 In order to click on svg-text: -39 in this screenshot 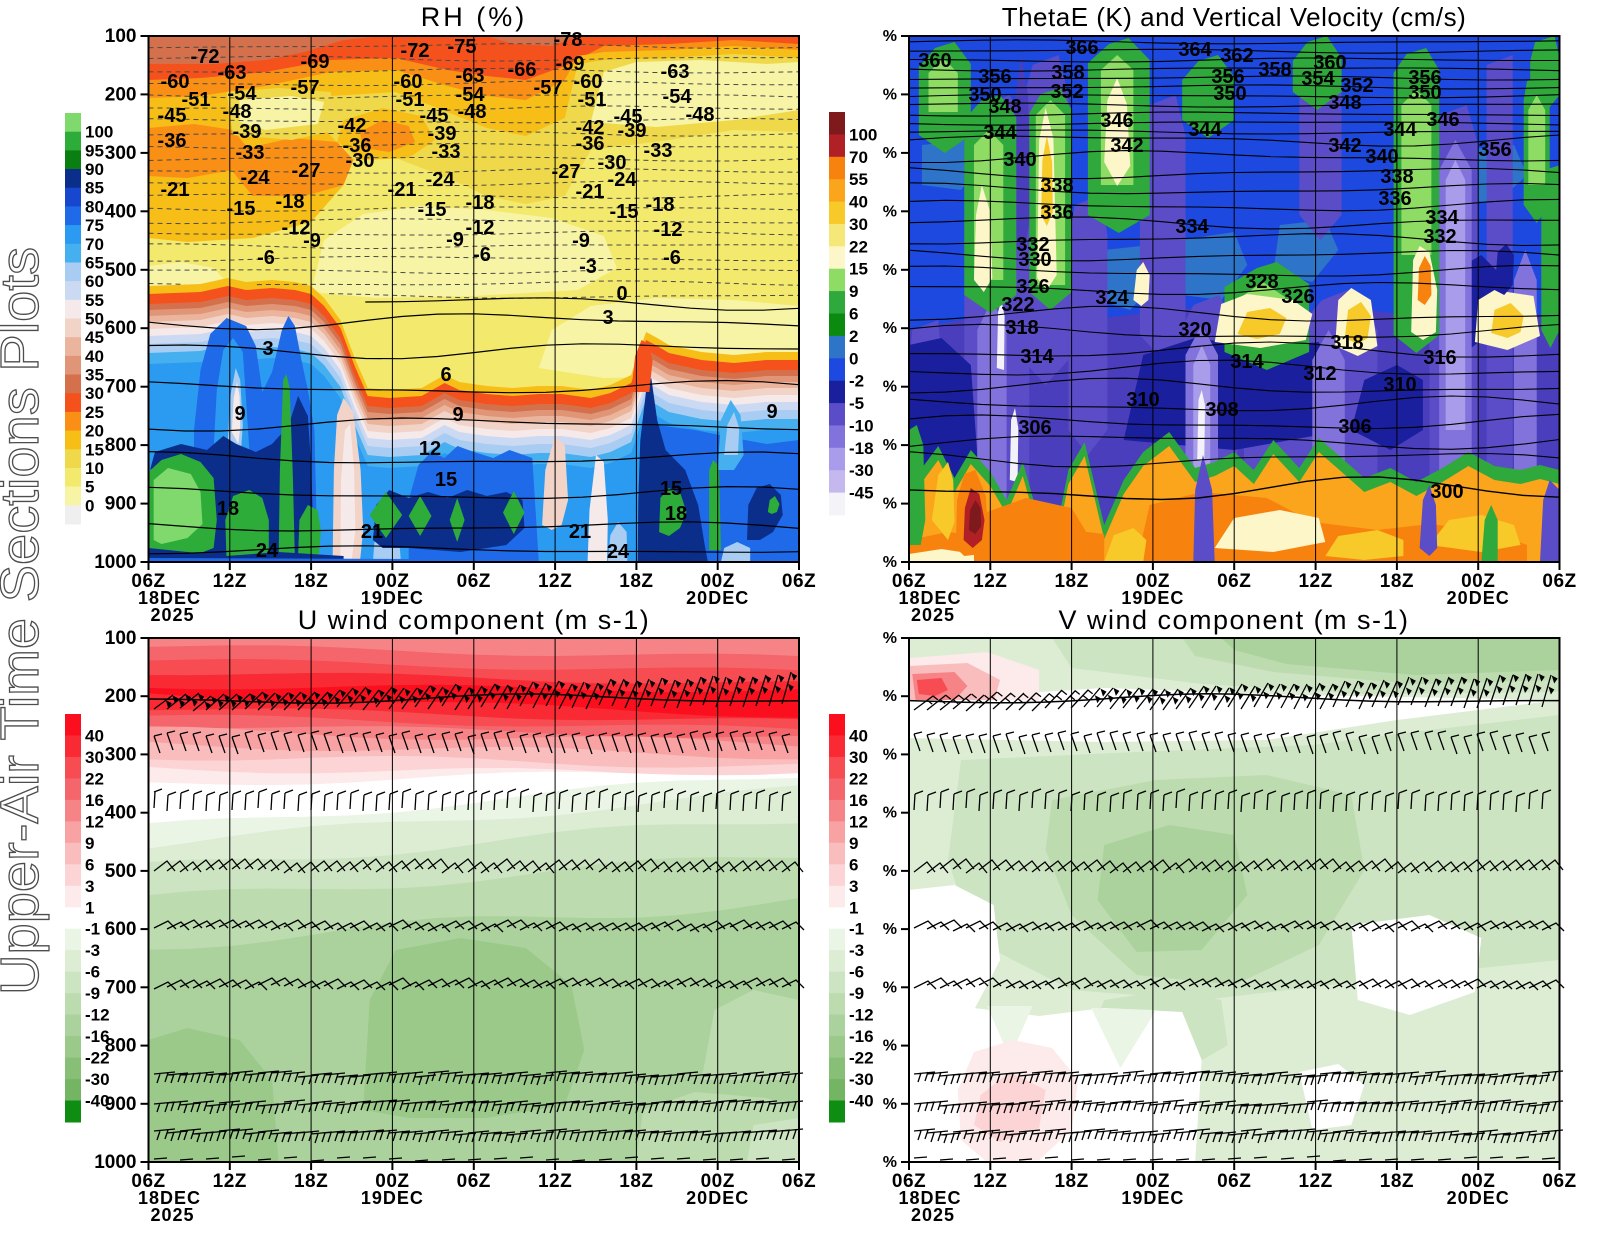, I will do `click(247, 132)`.